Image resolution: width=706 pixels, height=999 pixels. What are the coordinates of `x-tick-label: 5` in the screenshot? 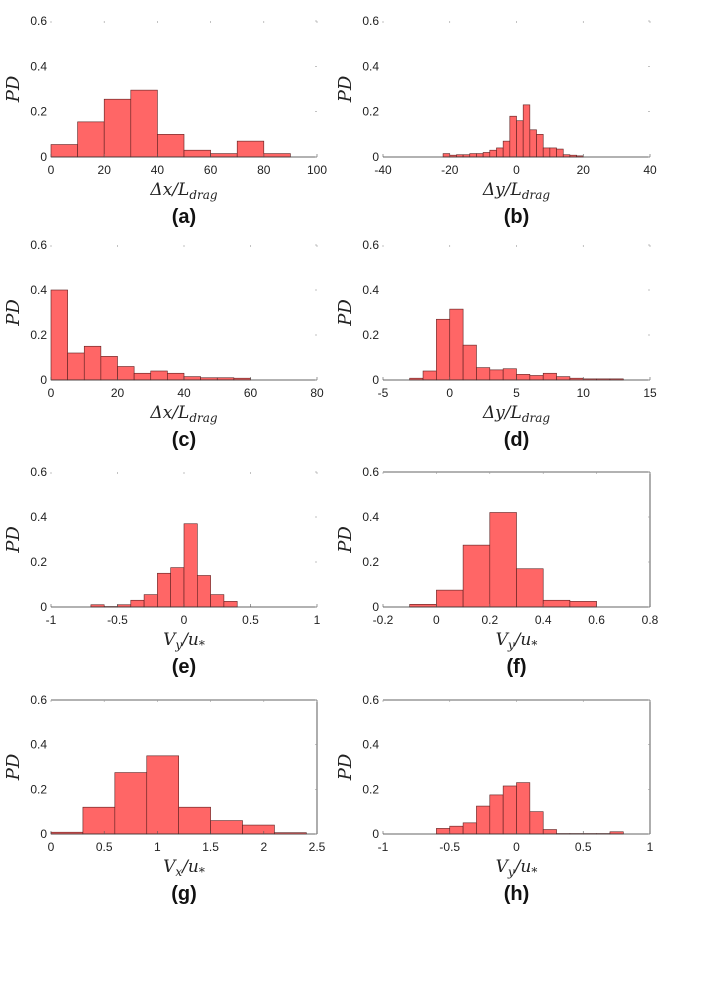 It's located at (516, 393).